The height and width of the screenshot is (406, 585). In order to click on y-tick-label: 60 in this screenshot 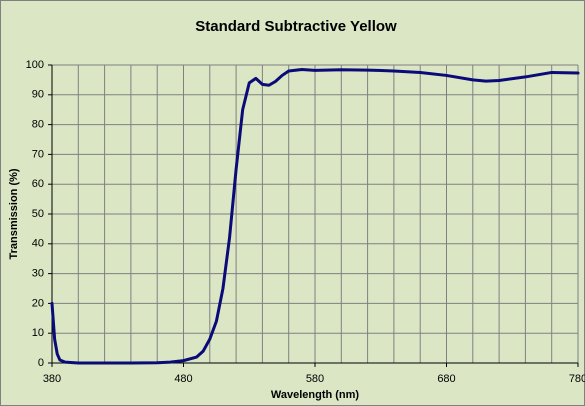, I will do `click(38, 184)`.